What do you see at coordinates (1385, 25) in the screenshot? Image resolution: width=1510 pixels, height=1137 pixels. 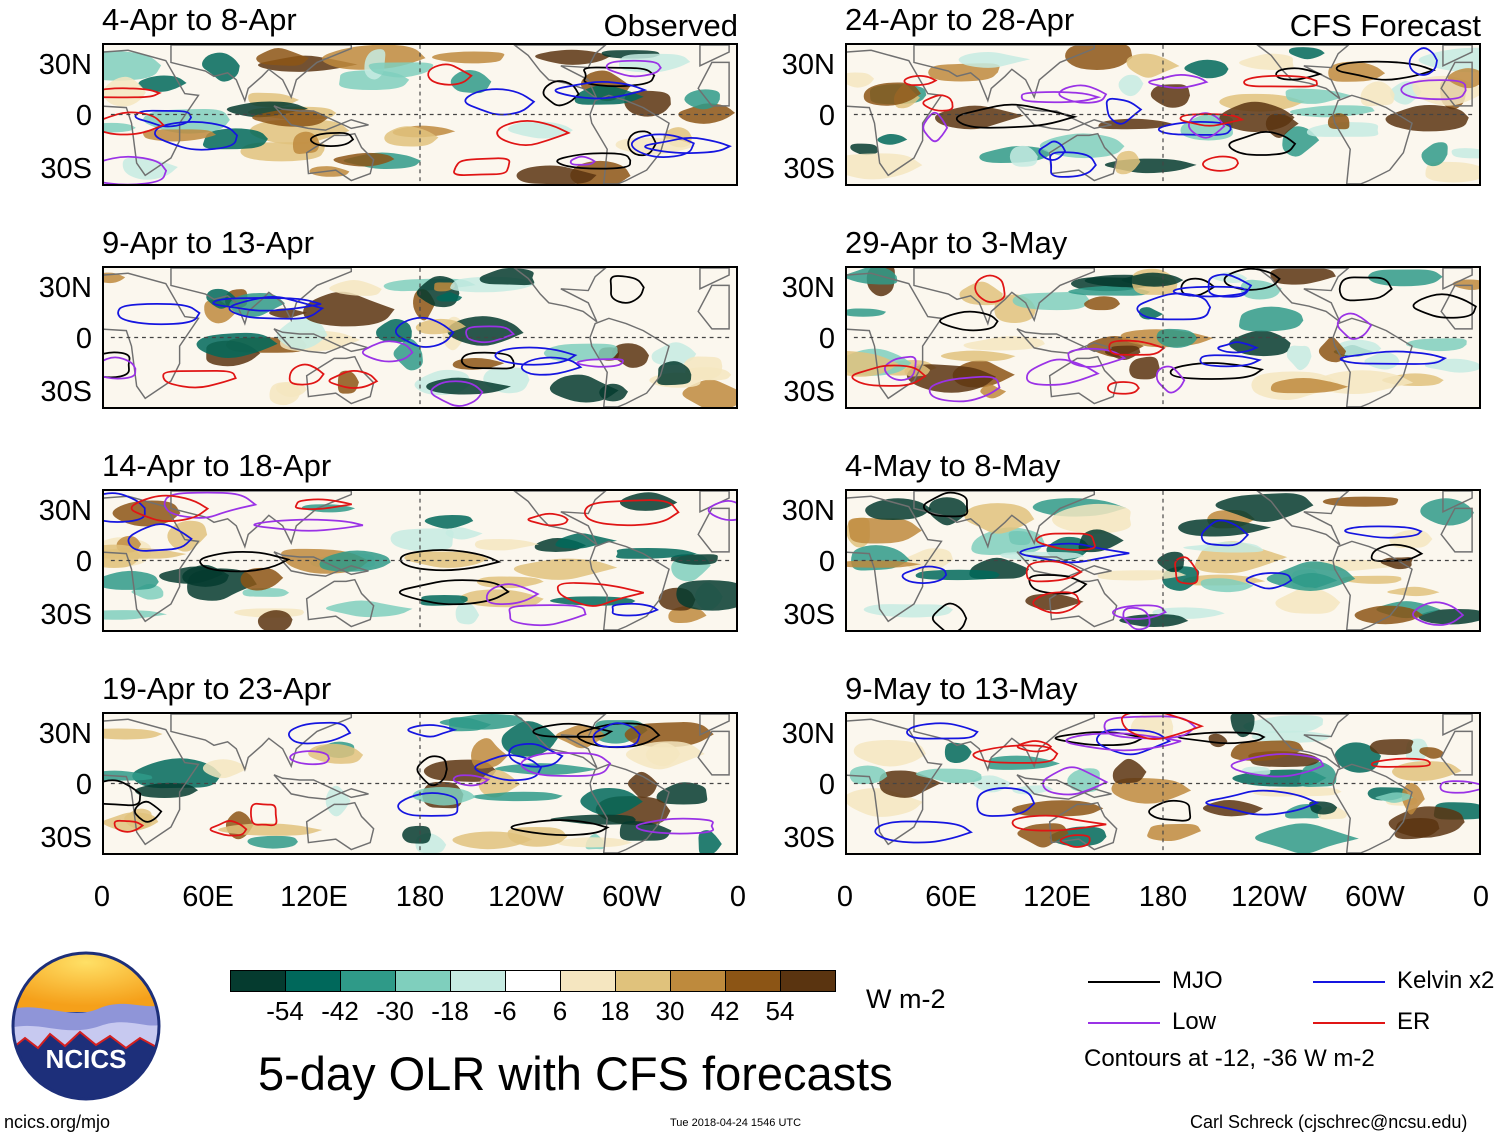 I see `column-label: CFS Forecast` at bounding box center [1385, 25].